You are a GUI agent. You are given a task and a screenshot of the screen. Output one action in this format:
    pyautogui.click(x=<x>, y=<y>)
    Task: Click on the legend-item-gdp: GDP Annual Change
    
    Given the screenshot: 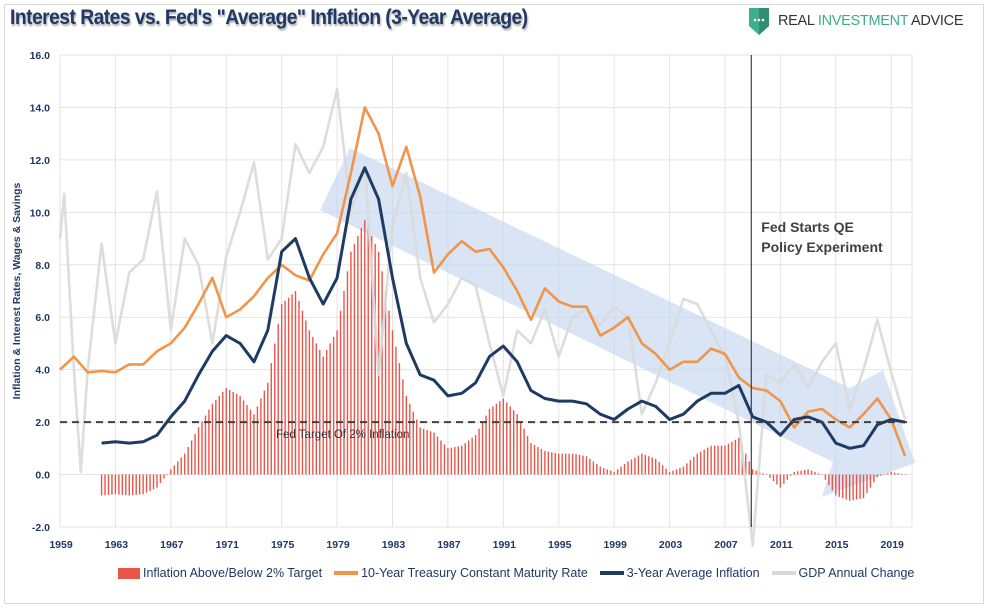 What is the action you would take?
    pyautogui.click(x=843, y=573)
    